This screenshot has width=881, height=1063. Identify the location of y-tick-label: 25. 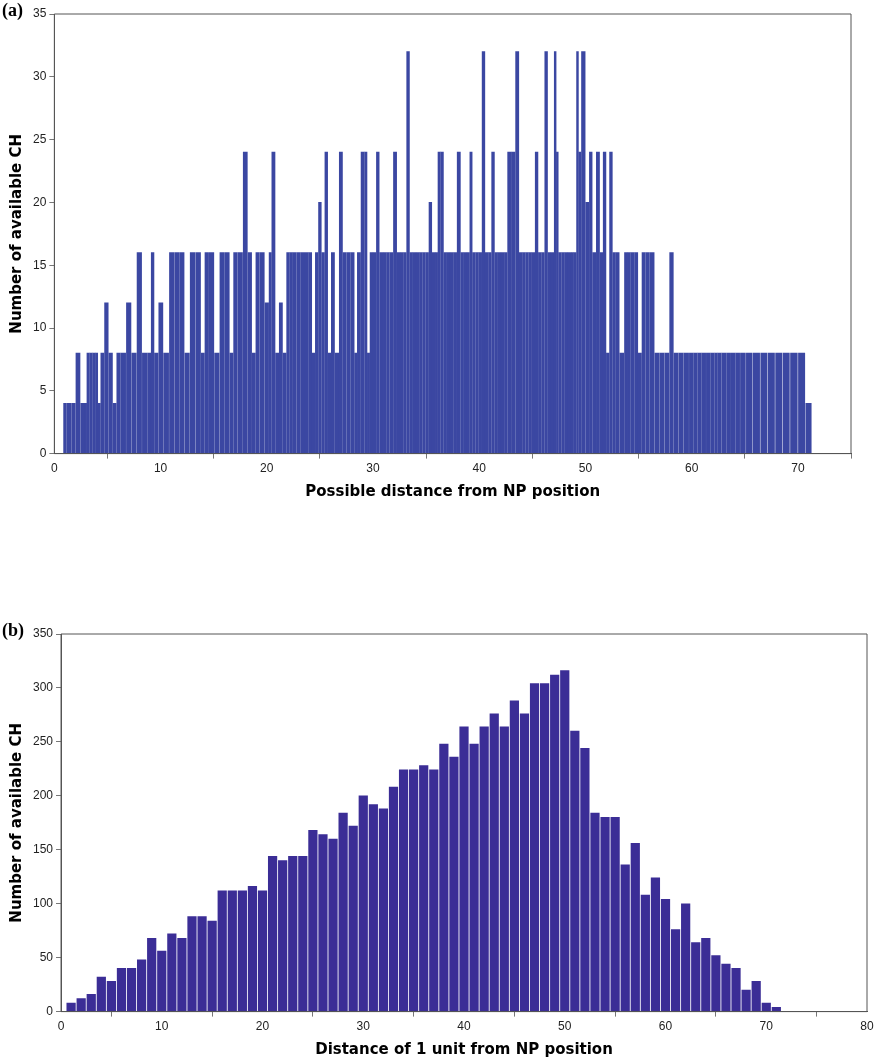
(39, 138).